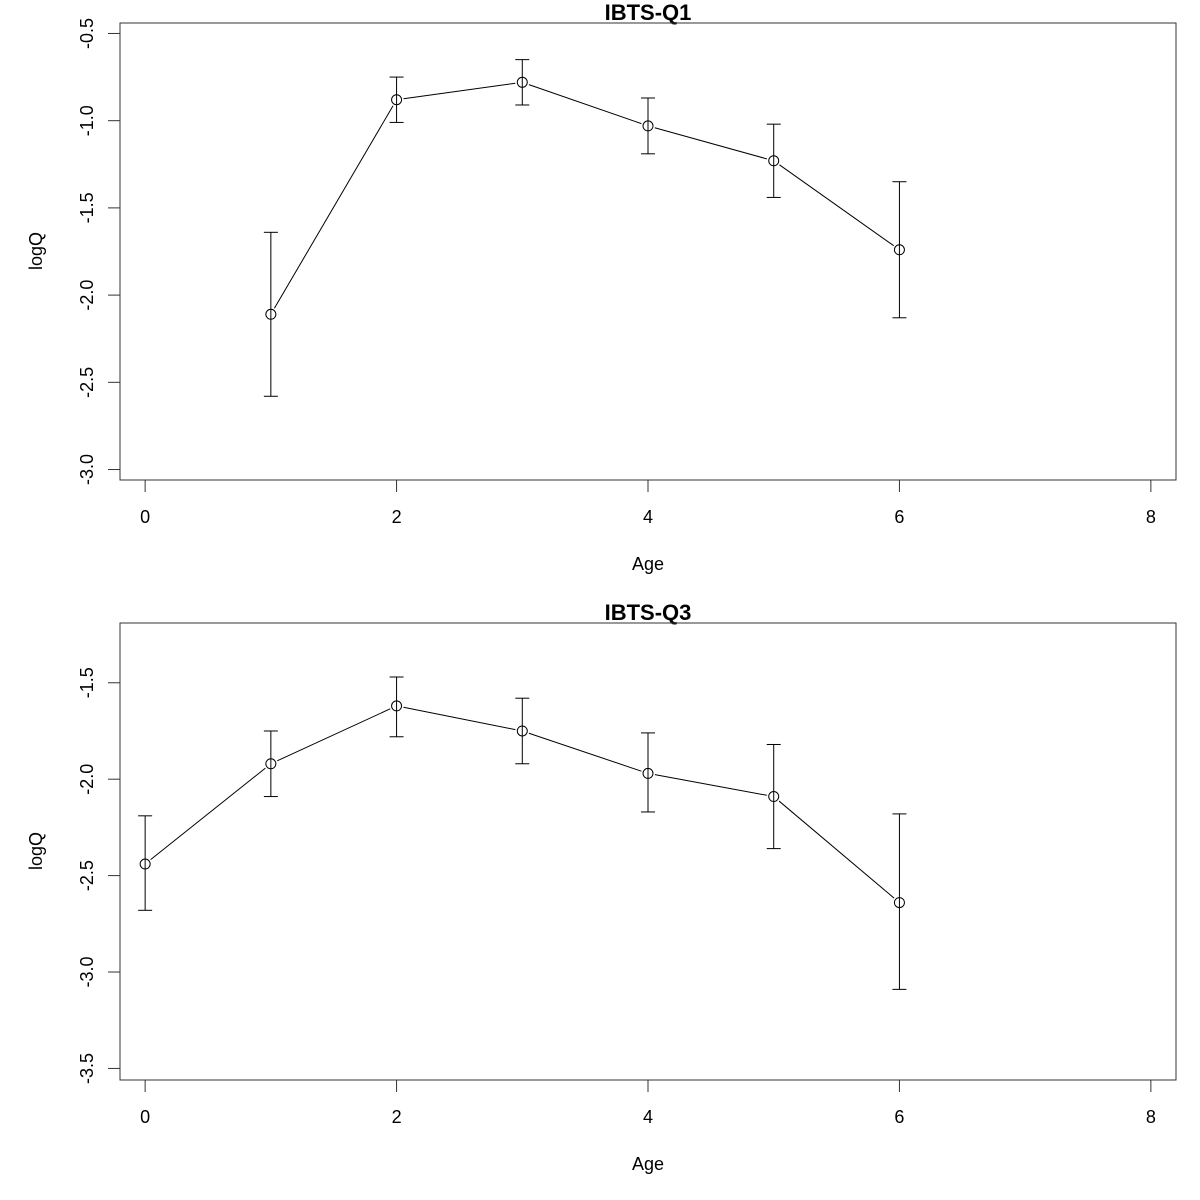 The image size is (1200, 1200). I want to click on chart-title: IBTS-Q1, so click(648, 12).